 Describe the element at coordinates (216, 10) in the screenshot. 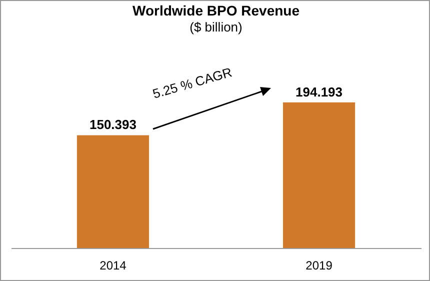

I see `chart-title: Worldwide BPO Revenue` at that location.